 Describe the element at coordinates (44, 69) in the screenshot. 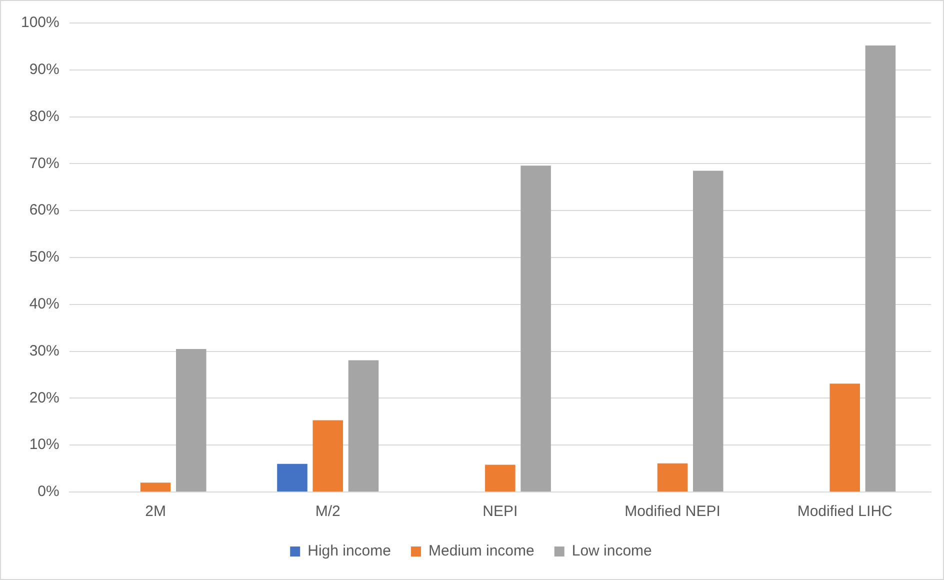

I see `y-tick-label: 90%` at that location.